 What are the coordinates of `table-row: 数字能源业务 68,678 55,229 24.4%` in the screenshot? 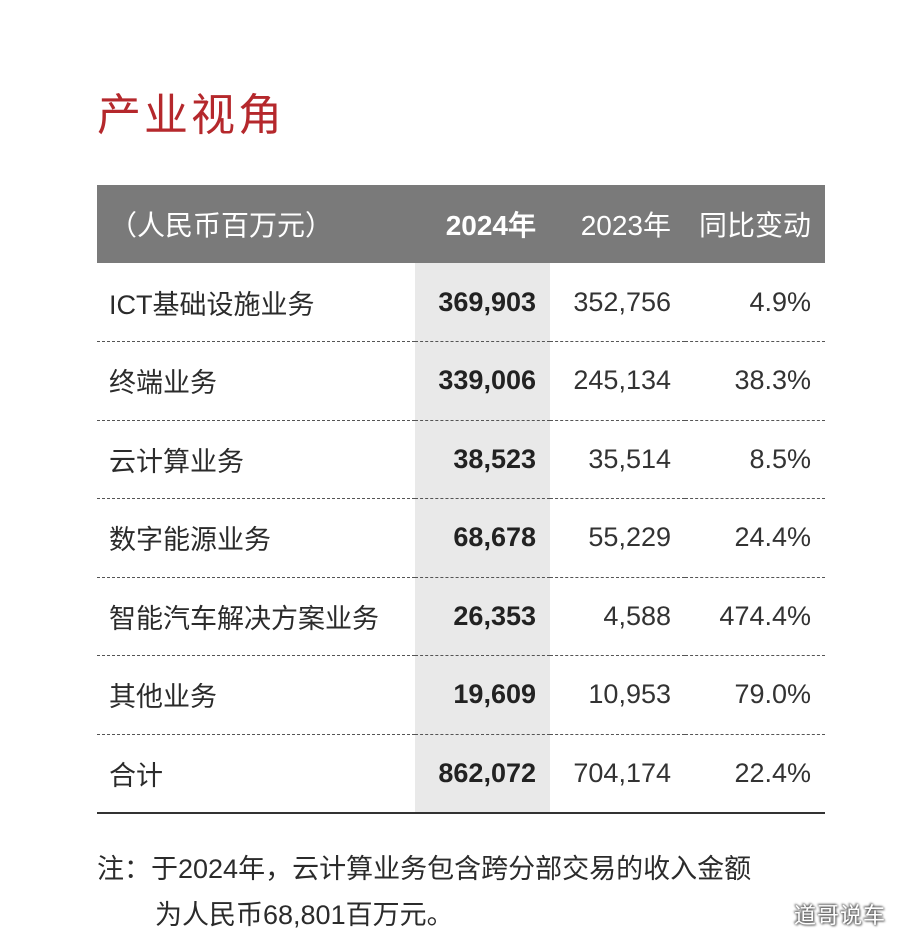 It's located at (461, 538).